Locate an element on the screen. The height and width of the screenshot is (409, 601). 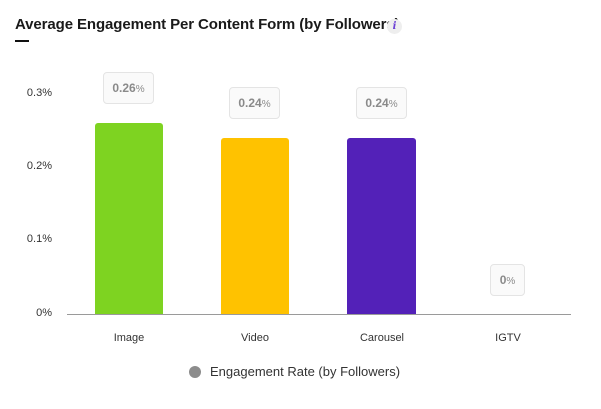
x-label-image: Image is located at coordinates (129, 338).